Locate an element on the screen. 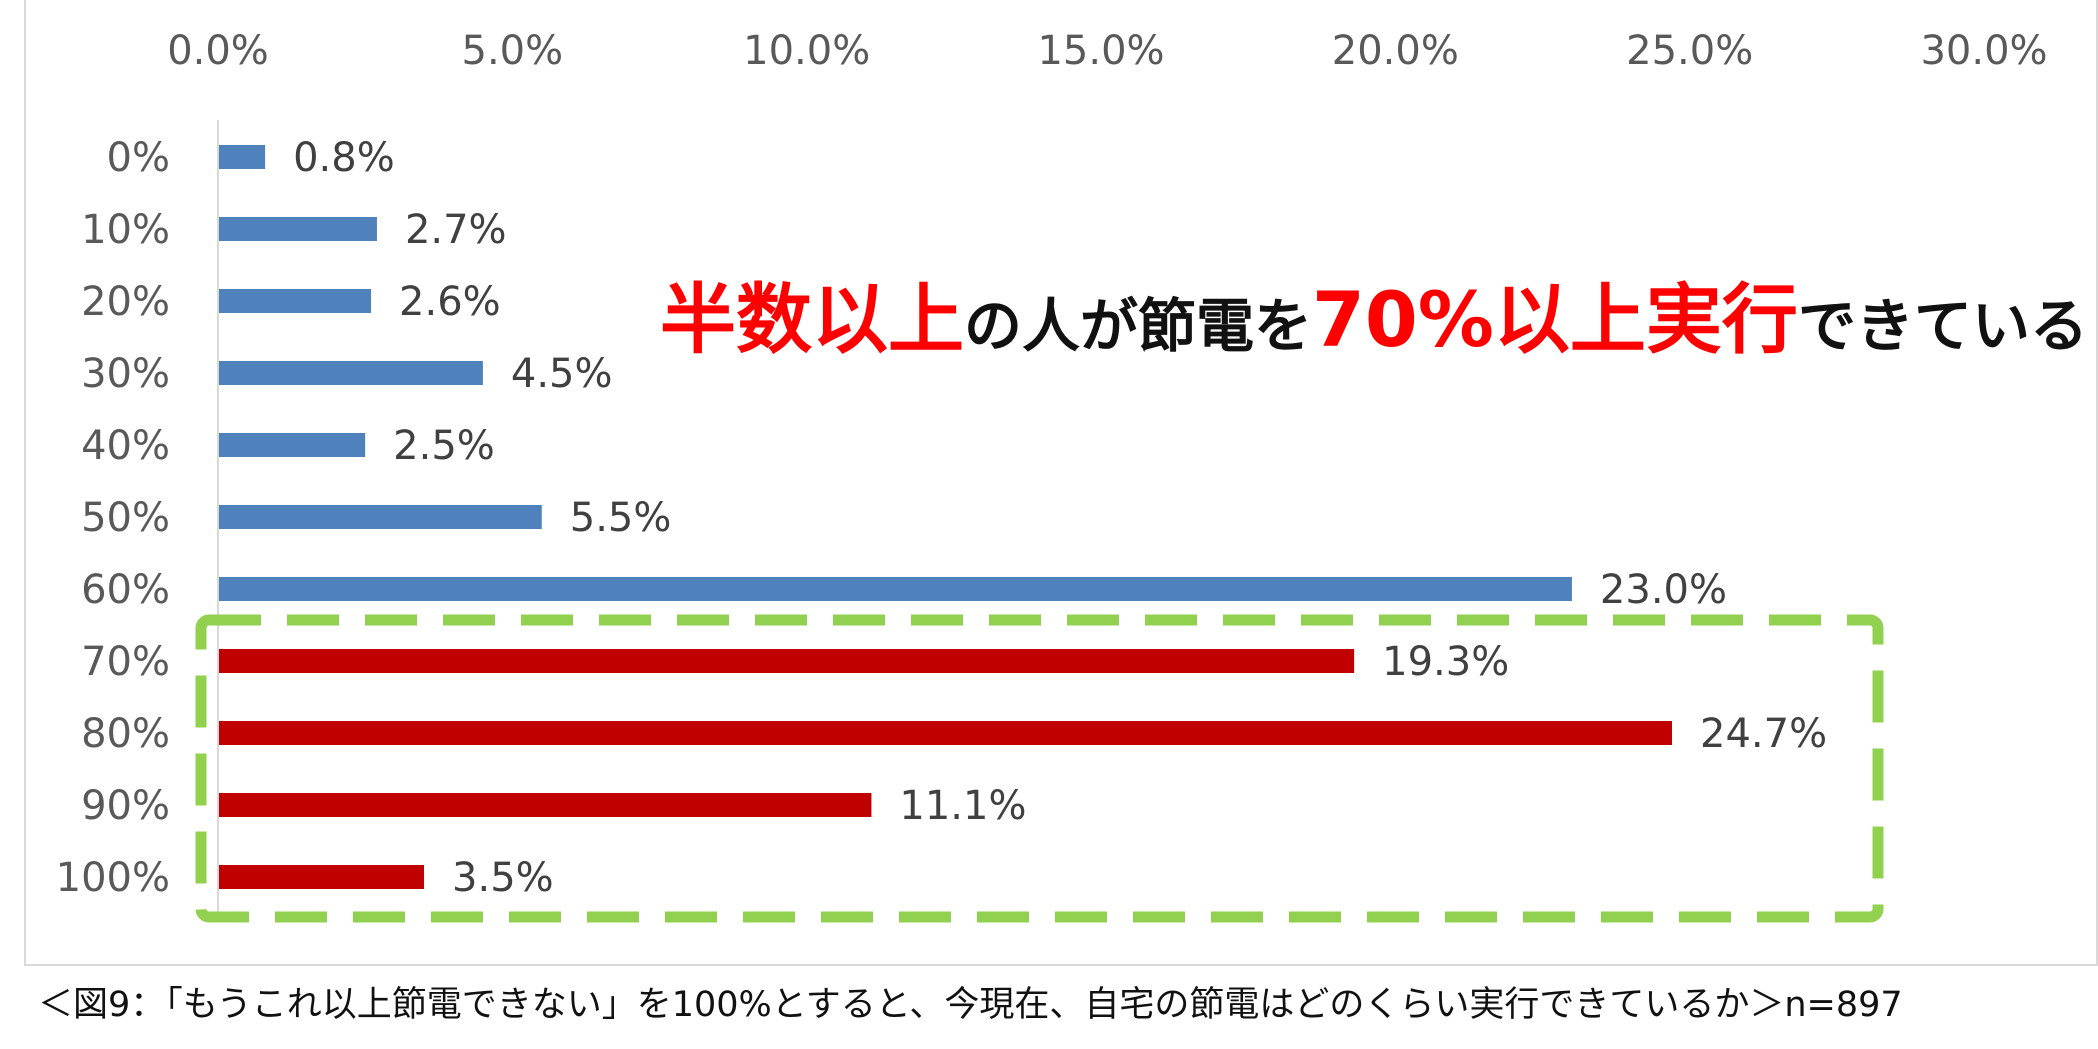  category-label: 90% is located at coordinates (125, 806).